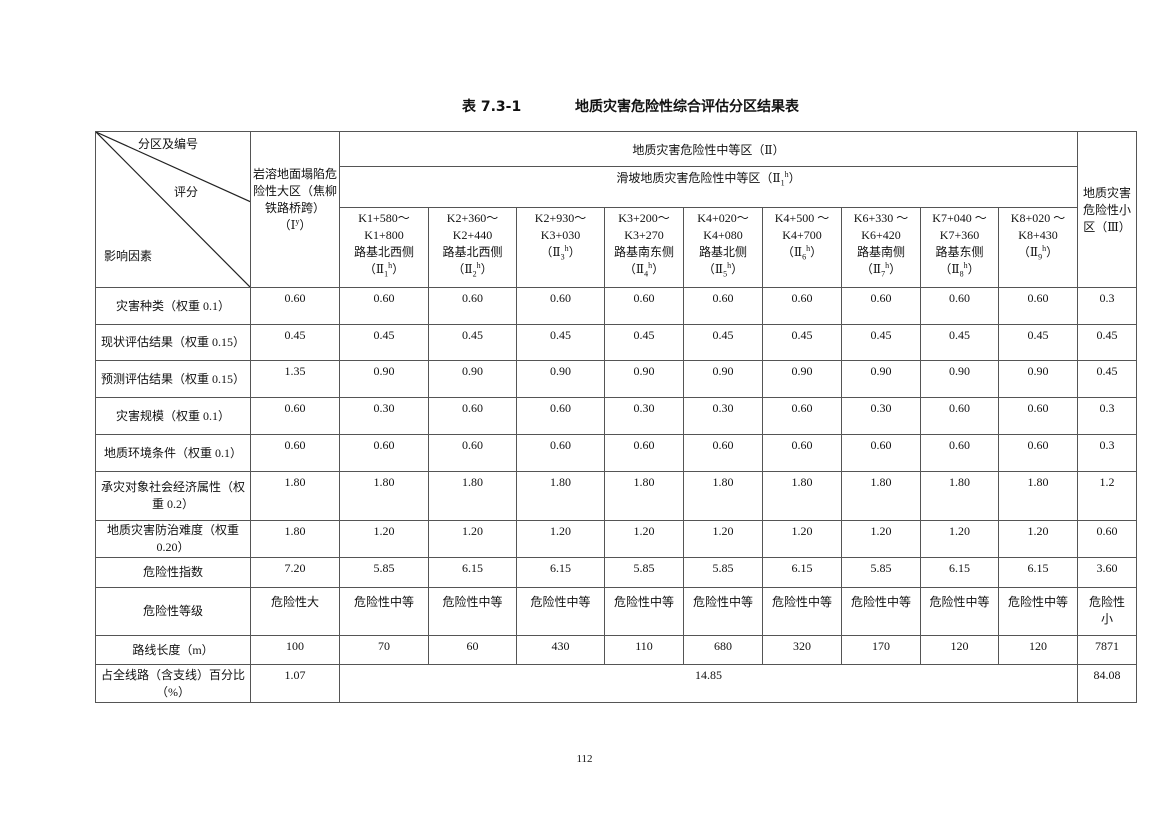  I want to click on zone-II-header: 地质灾害危险性中等区（Ⅱ）, so click(708, 149).